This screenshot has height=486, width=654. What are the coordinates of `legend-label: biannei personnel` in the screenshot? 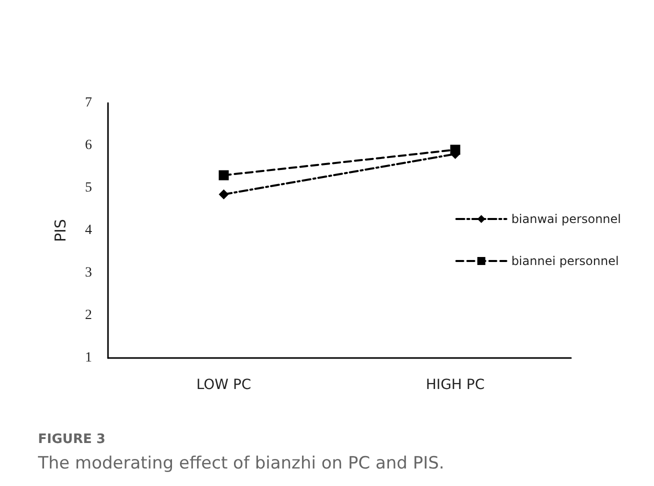 It's located at (565, 261).